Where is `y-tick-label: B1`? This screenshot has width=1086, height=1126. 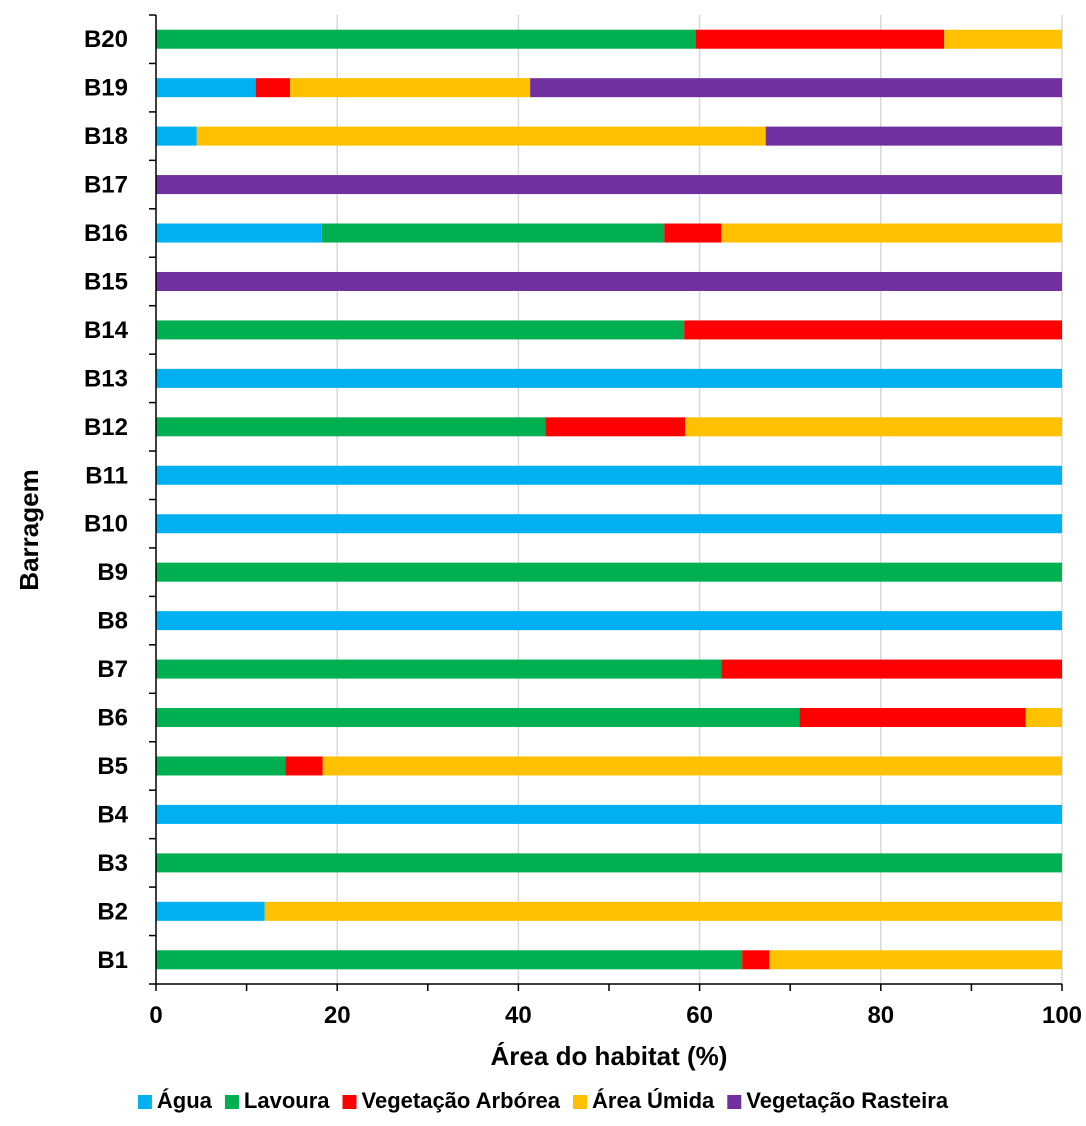
y-tick-label: B1 is located at coordinates (112, 960).